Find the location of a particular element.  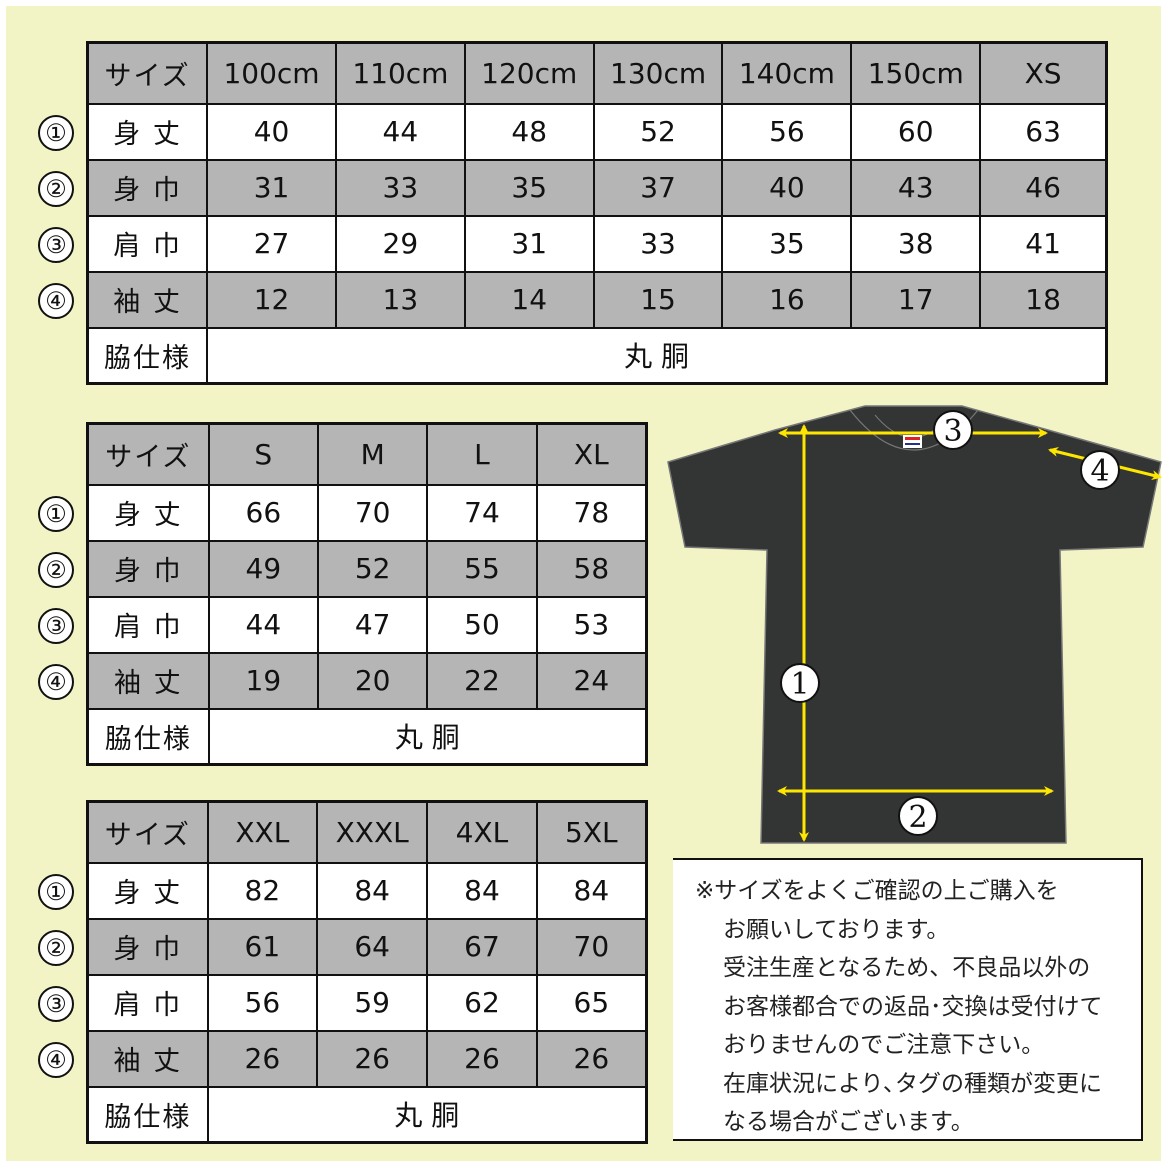

table-row-width: 身 巾 61 64 67 70 is located at coordinates (367, 946).